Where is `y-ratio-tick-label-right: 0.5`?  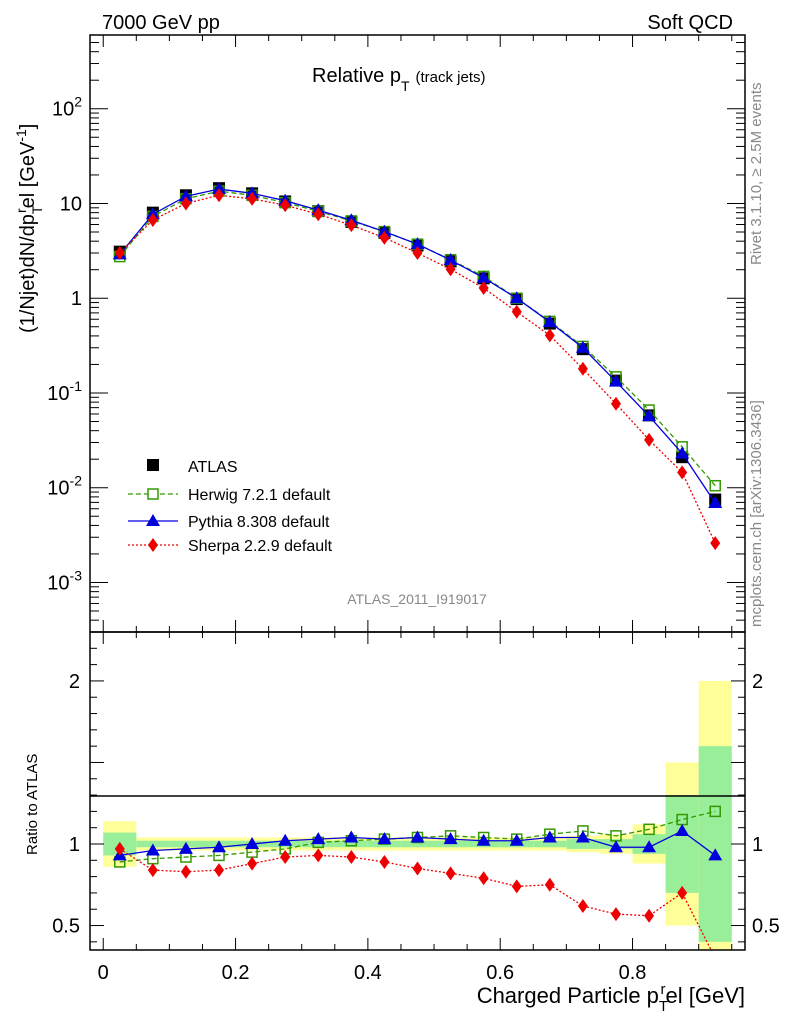
y-ratio-tick-label-right: 0.5 is located at coordinates (766, 927).